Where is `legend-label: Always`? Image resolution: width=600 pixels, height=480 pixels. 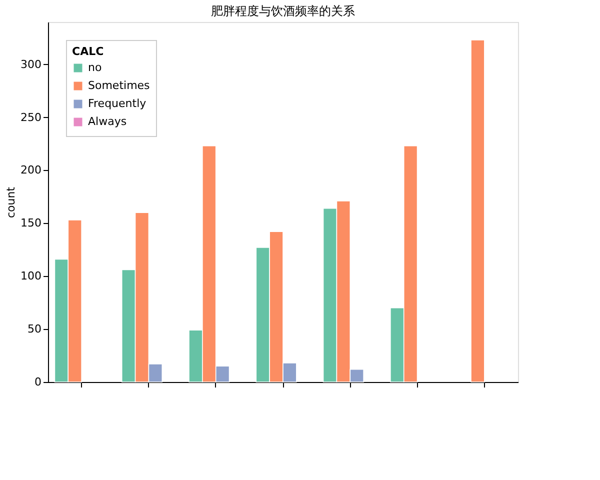 legend-label: Always is located at coordinates (107, 121).